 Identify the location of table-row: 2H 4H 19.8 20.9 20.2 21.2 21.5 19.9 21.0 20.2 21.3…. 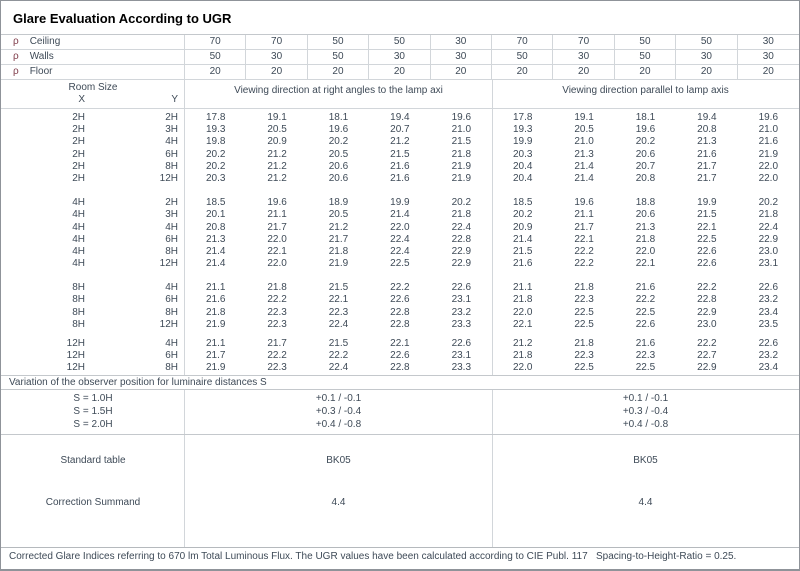
(400, 142).